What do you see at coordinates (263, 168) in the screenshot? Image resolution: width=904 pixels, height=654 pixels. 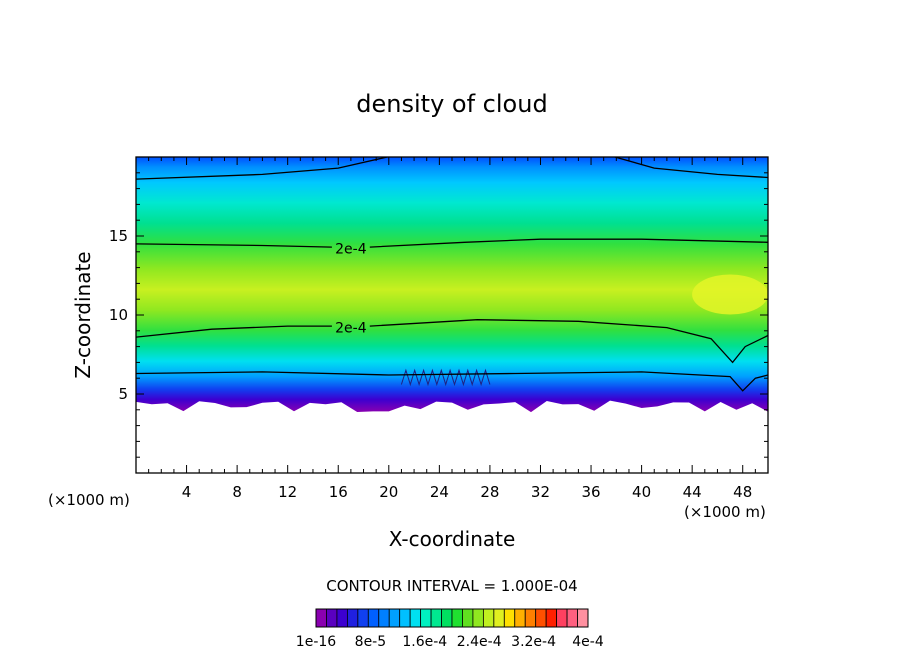 I see `contour-top-left` at bounding box center [263, 168].